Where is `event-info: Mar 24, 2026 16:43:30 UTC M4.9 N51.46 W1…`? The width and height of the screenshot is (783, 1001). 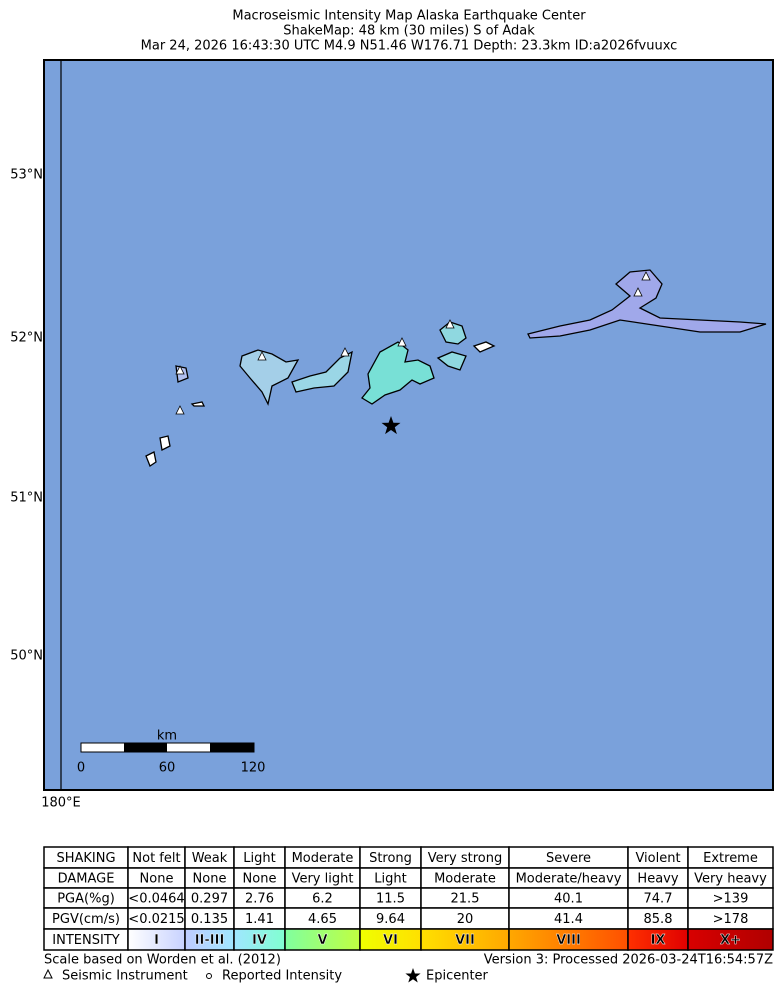 event-info: Mar 24, 2026 16:43:30 UTC M4.9 N51.46 W1… is located at coordinates (409, 46).